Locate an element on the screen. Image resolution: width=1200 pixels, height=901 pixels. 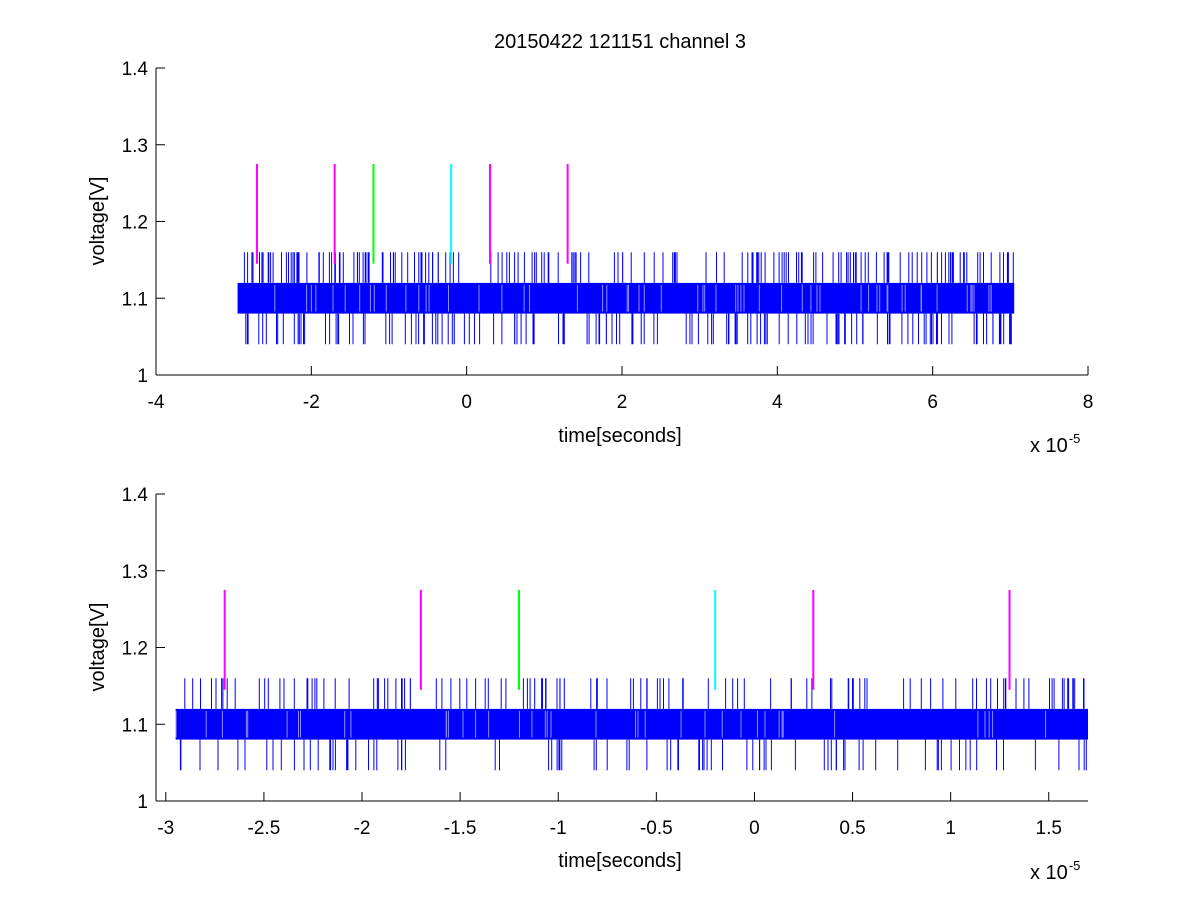
bottom-plot-voltage-texture is located at coordinates (611, 724).